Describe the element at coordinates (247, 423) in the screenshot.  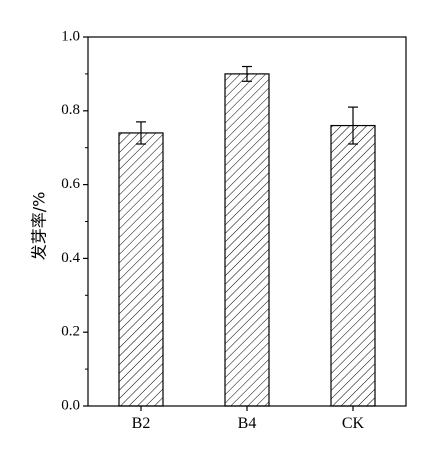
I see `x-tick-label: B4` at that location.